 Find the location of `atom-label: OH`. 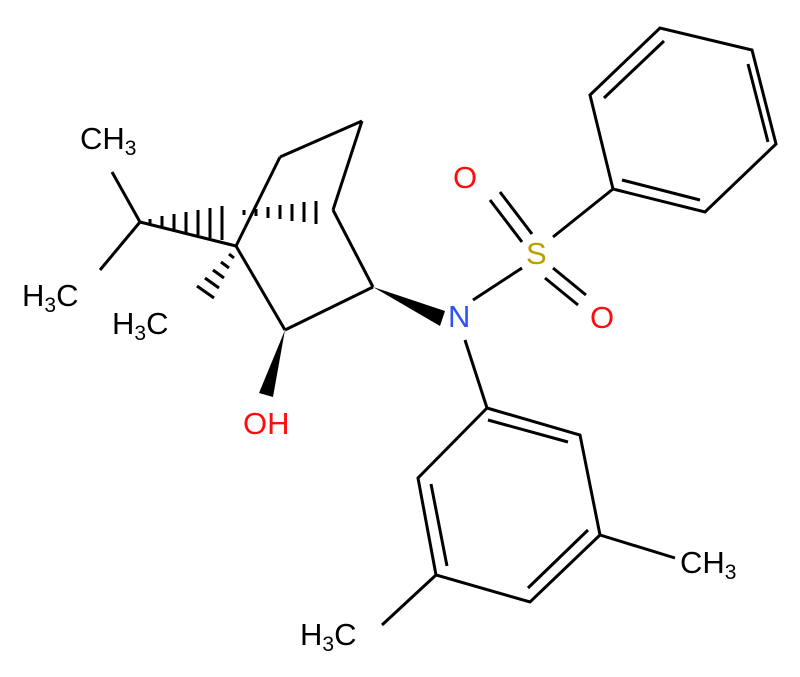

atom-label: OH is located at coordinates (266, 423).